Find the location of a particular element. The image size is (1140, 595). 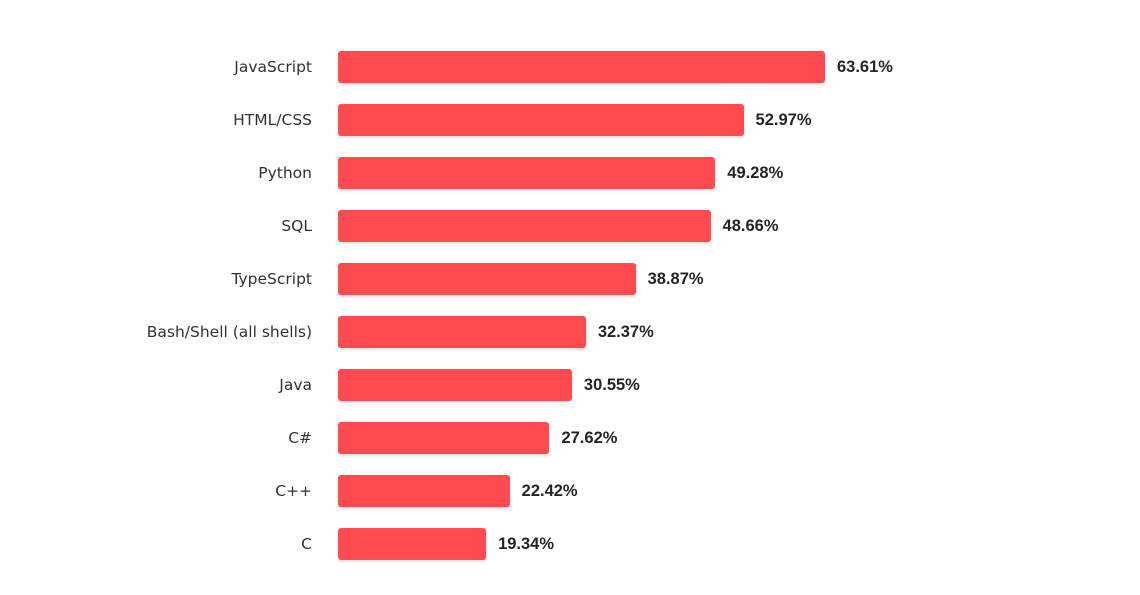

category-label: C++ is located at coordinates (293, 491).